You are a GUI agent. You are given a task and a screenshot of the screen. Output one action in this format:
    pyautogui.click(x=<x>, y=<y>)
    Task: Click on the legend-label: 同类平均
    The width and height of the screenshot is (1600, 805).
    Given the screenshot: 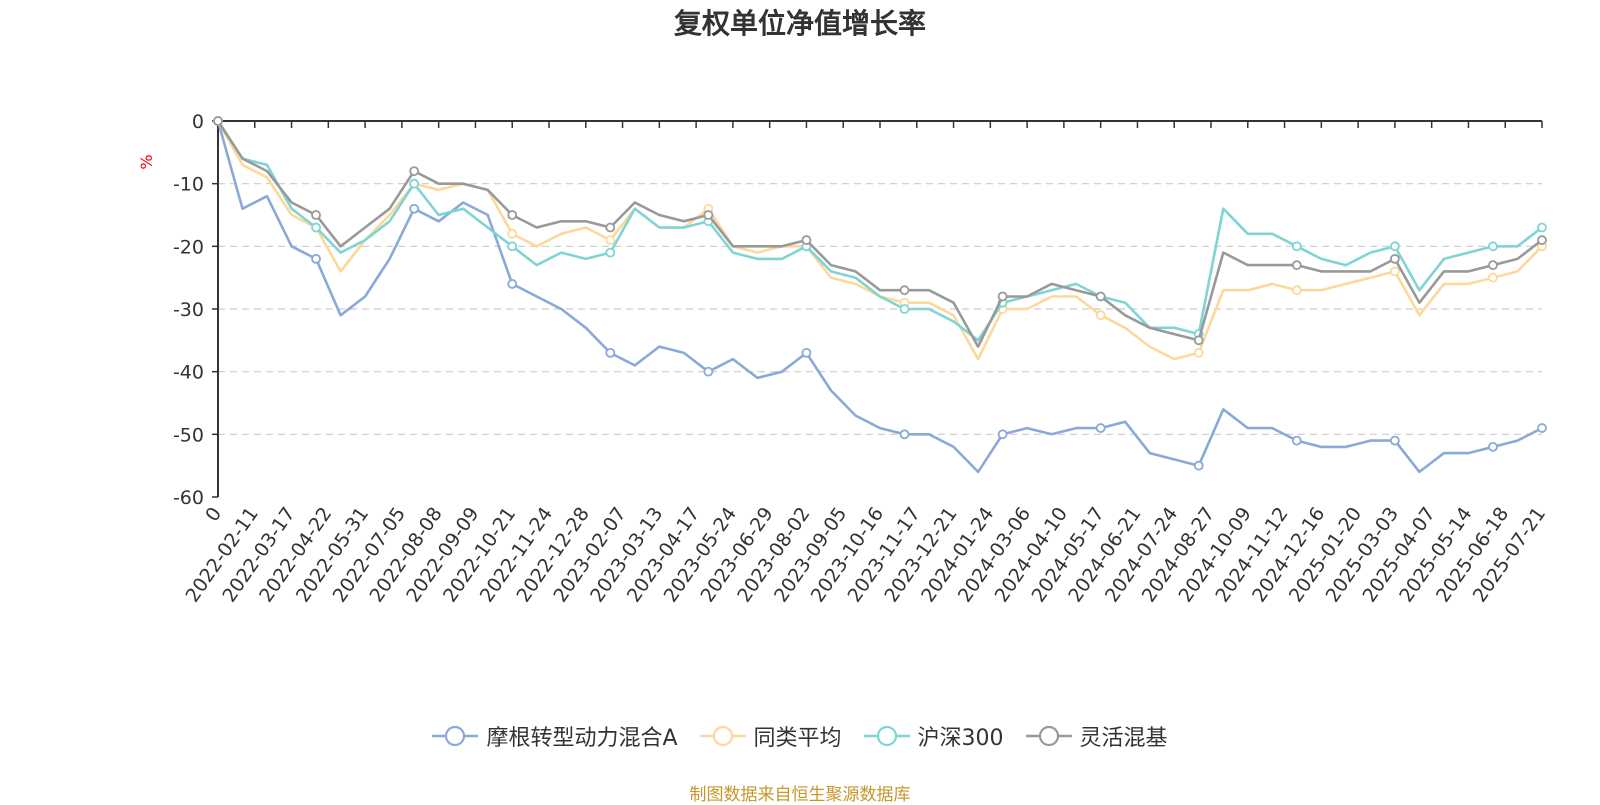 What is the action you would take?
    pyautogui.click(x=797, y=738)
    